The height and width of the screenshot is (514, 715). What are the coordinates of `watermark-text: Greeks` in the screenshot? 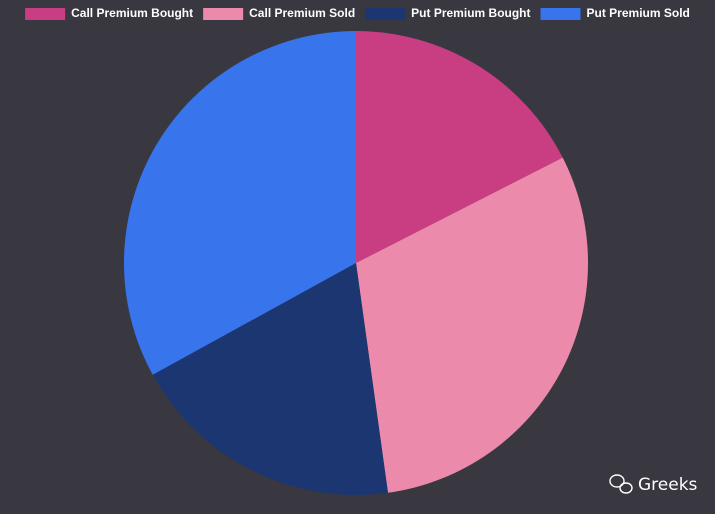 It's located at (668, 485).